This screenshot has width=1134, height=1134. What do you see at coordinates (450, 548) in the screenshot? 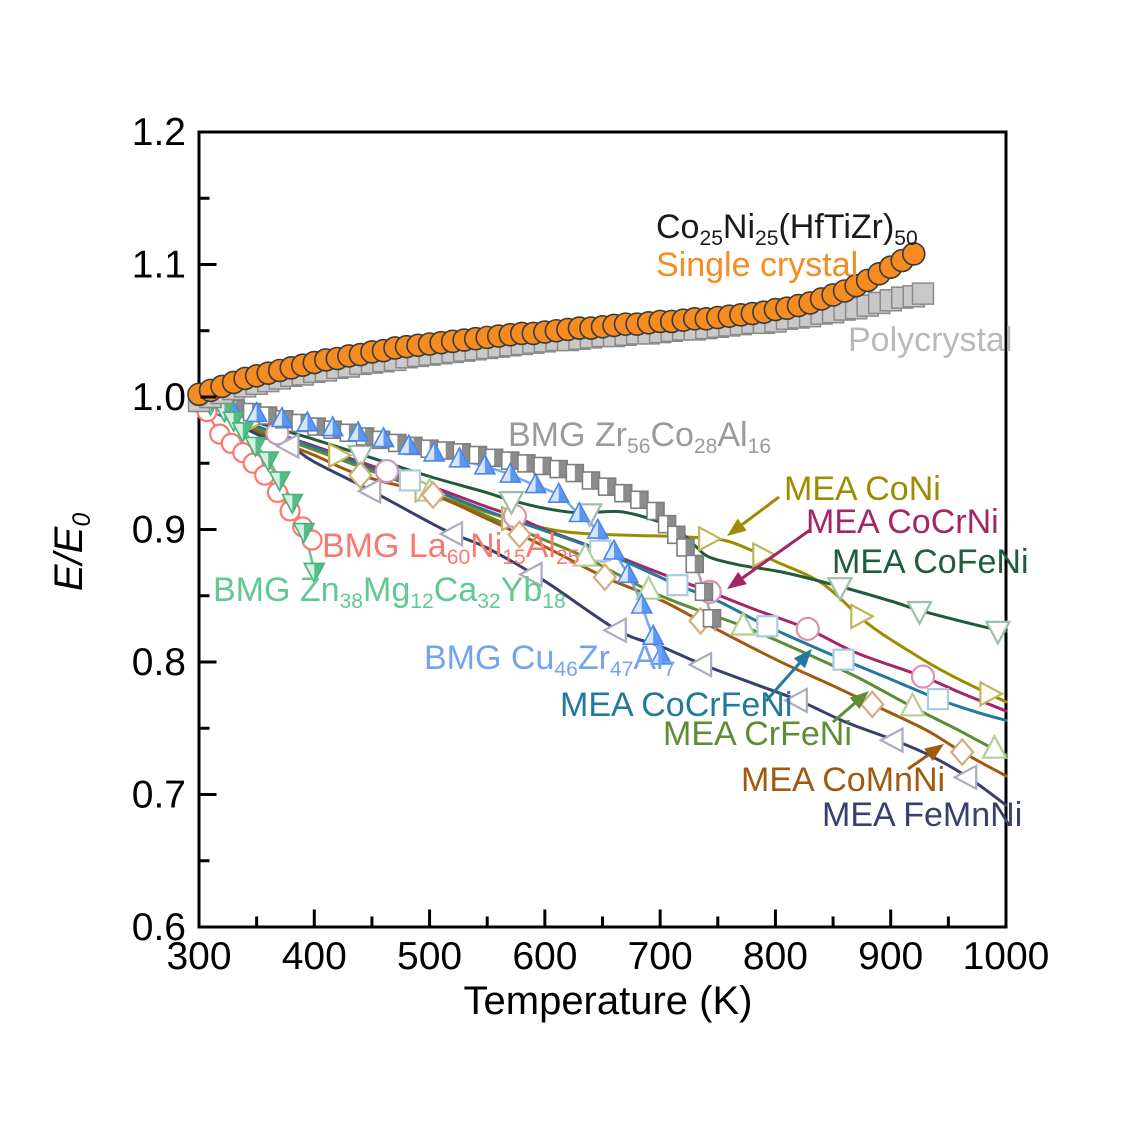
I see `bmg-la-label: BMG La60​Ni15​Al25​` at bounding box center [450, 548].